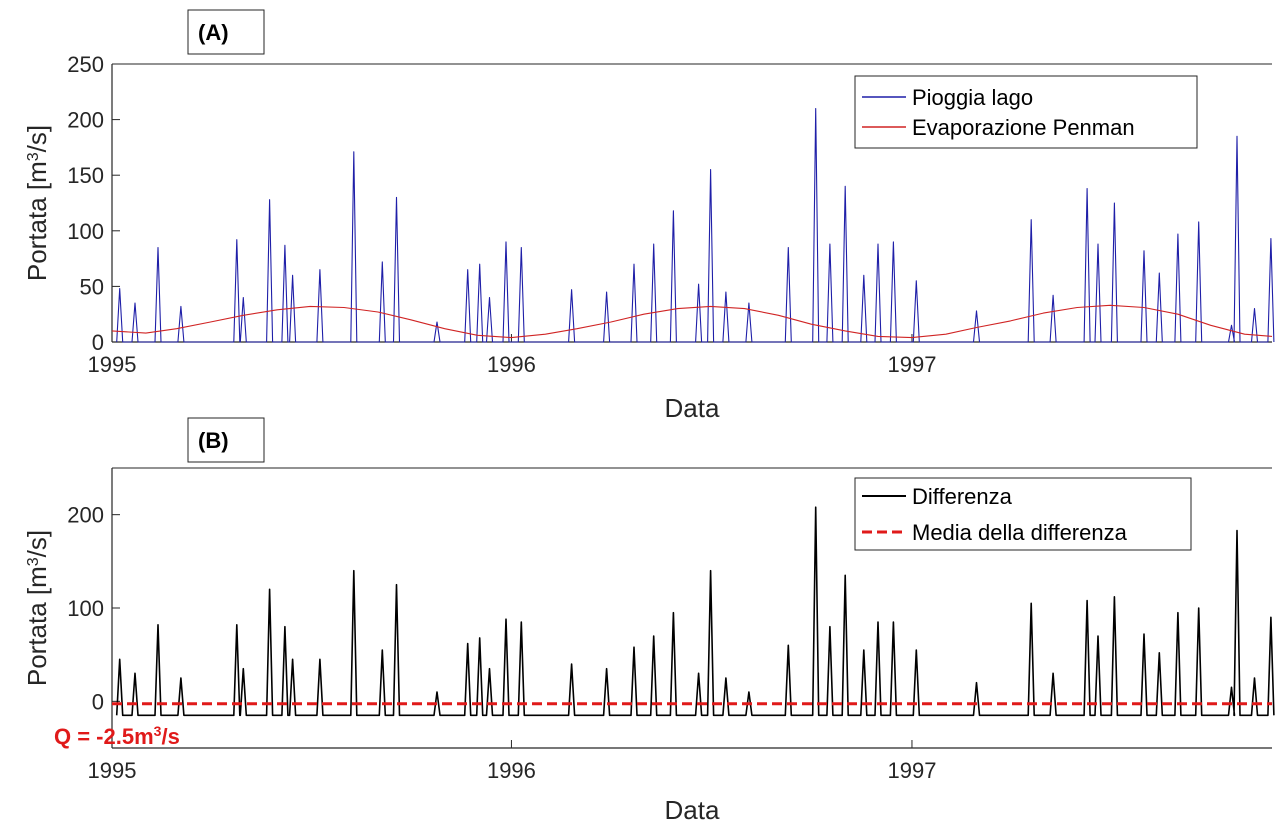 Image resolution: width=1276 pixels, height=826 pixels. I want to click on panel-b-label-box, so click(226, 440).